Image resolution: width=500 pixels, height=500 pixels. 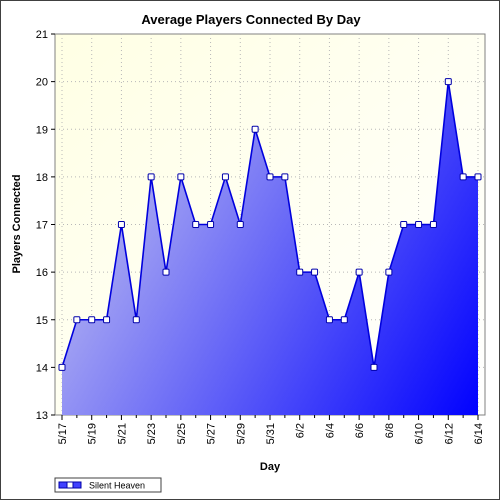 What do you see at coordinates (152, 433) in the screenshot?
I see `x-tick-label: 5/23` at bounding box center [152, 433].